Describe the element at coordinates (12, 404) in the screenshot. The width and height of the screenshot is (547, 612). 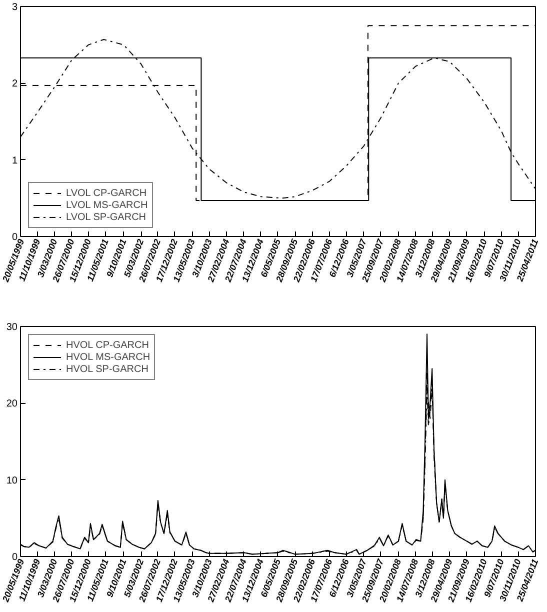
I see `y-tick-label: 20` at that location.